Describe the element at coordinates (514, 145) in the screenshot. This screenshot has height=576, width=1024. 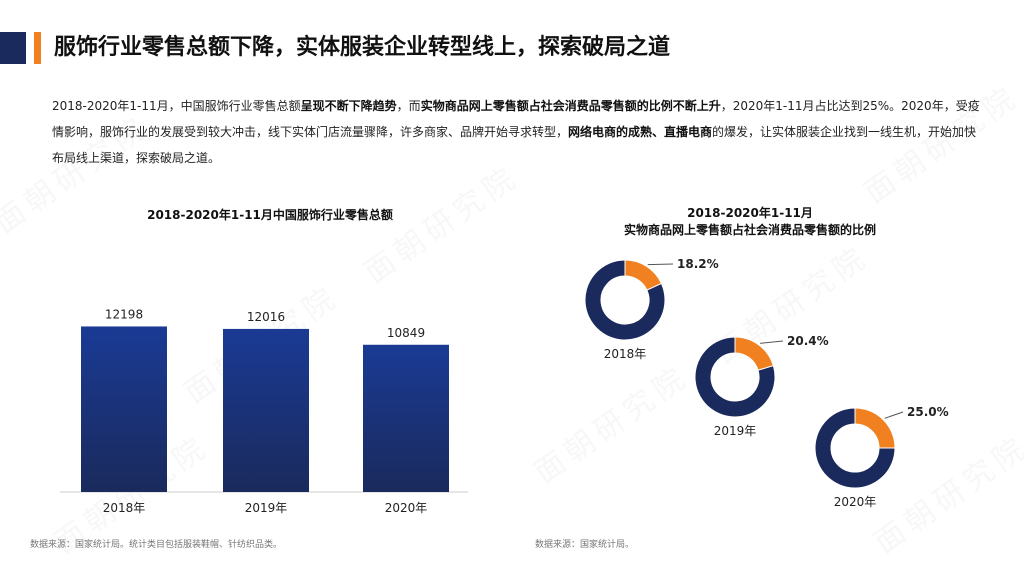
I see `intro-text: 的爆发，让实体服装企业找到一线生机，开始加快布局线上渠道，探索破局之道。` at that location.